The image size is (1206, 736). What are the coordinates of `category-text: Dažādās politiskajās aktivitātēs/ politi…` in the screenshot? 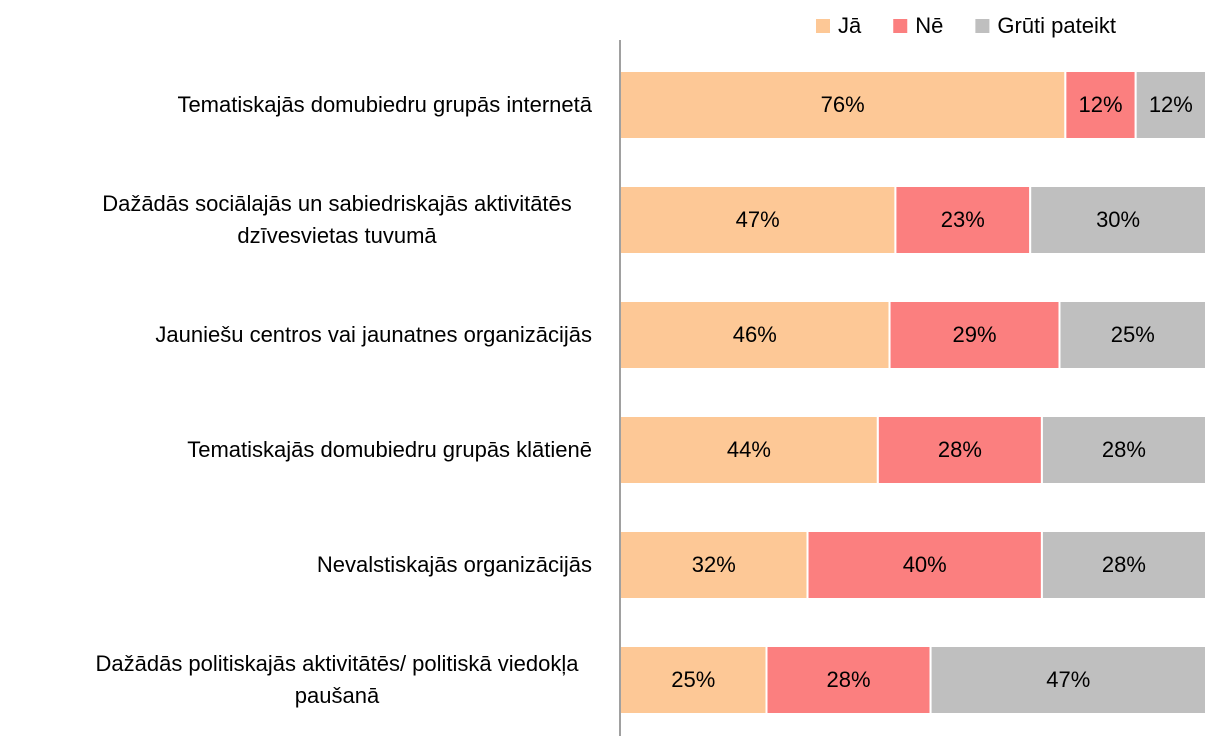 It's located at (337, 679).